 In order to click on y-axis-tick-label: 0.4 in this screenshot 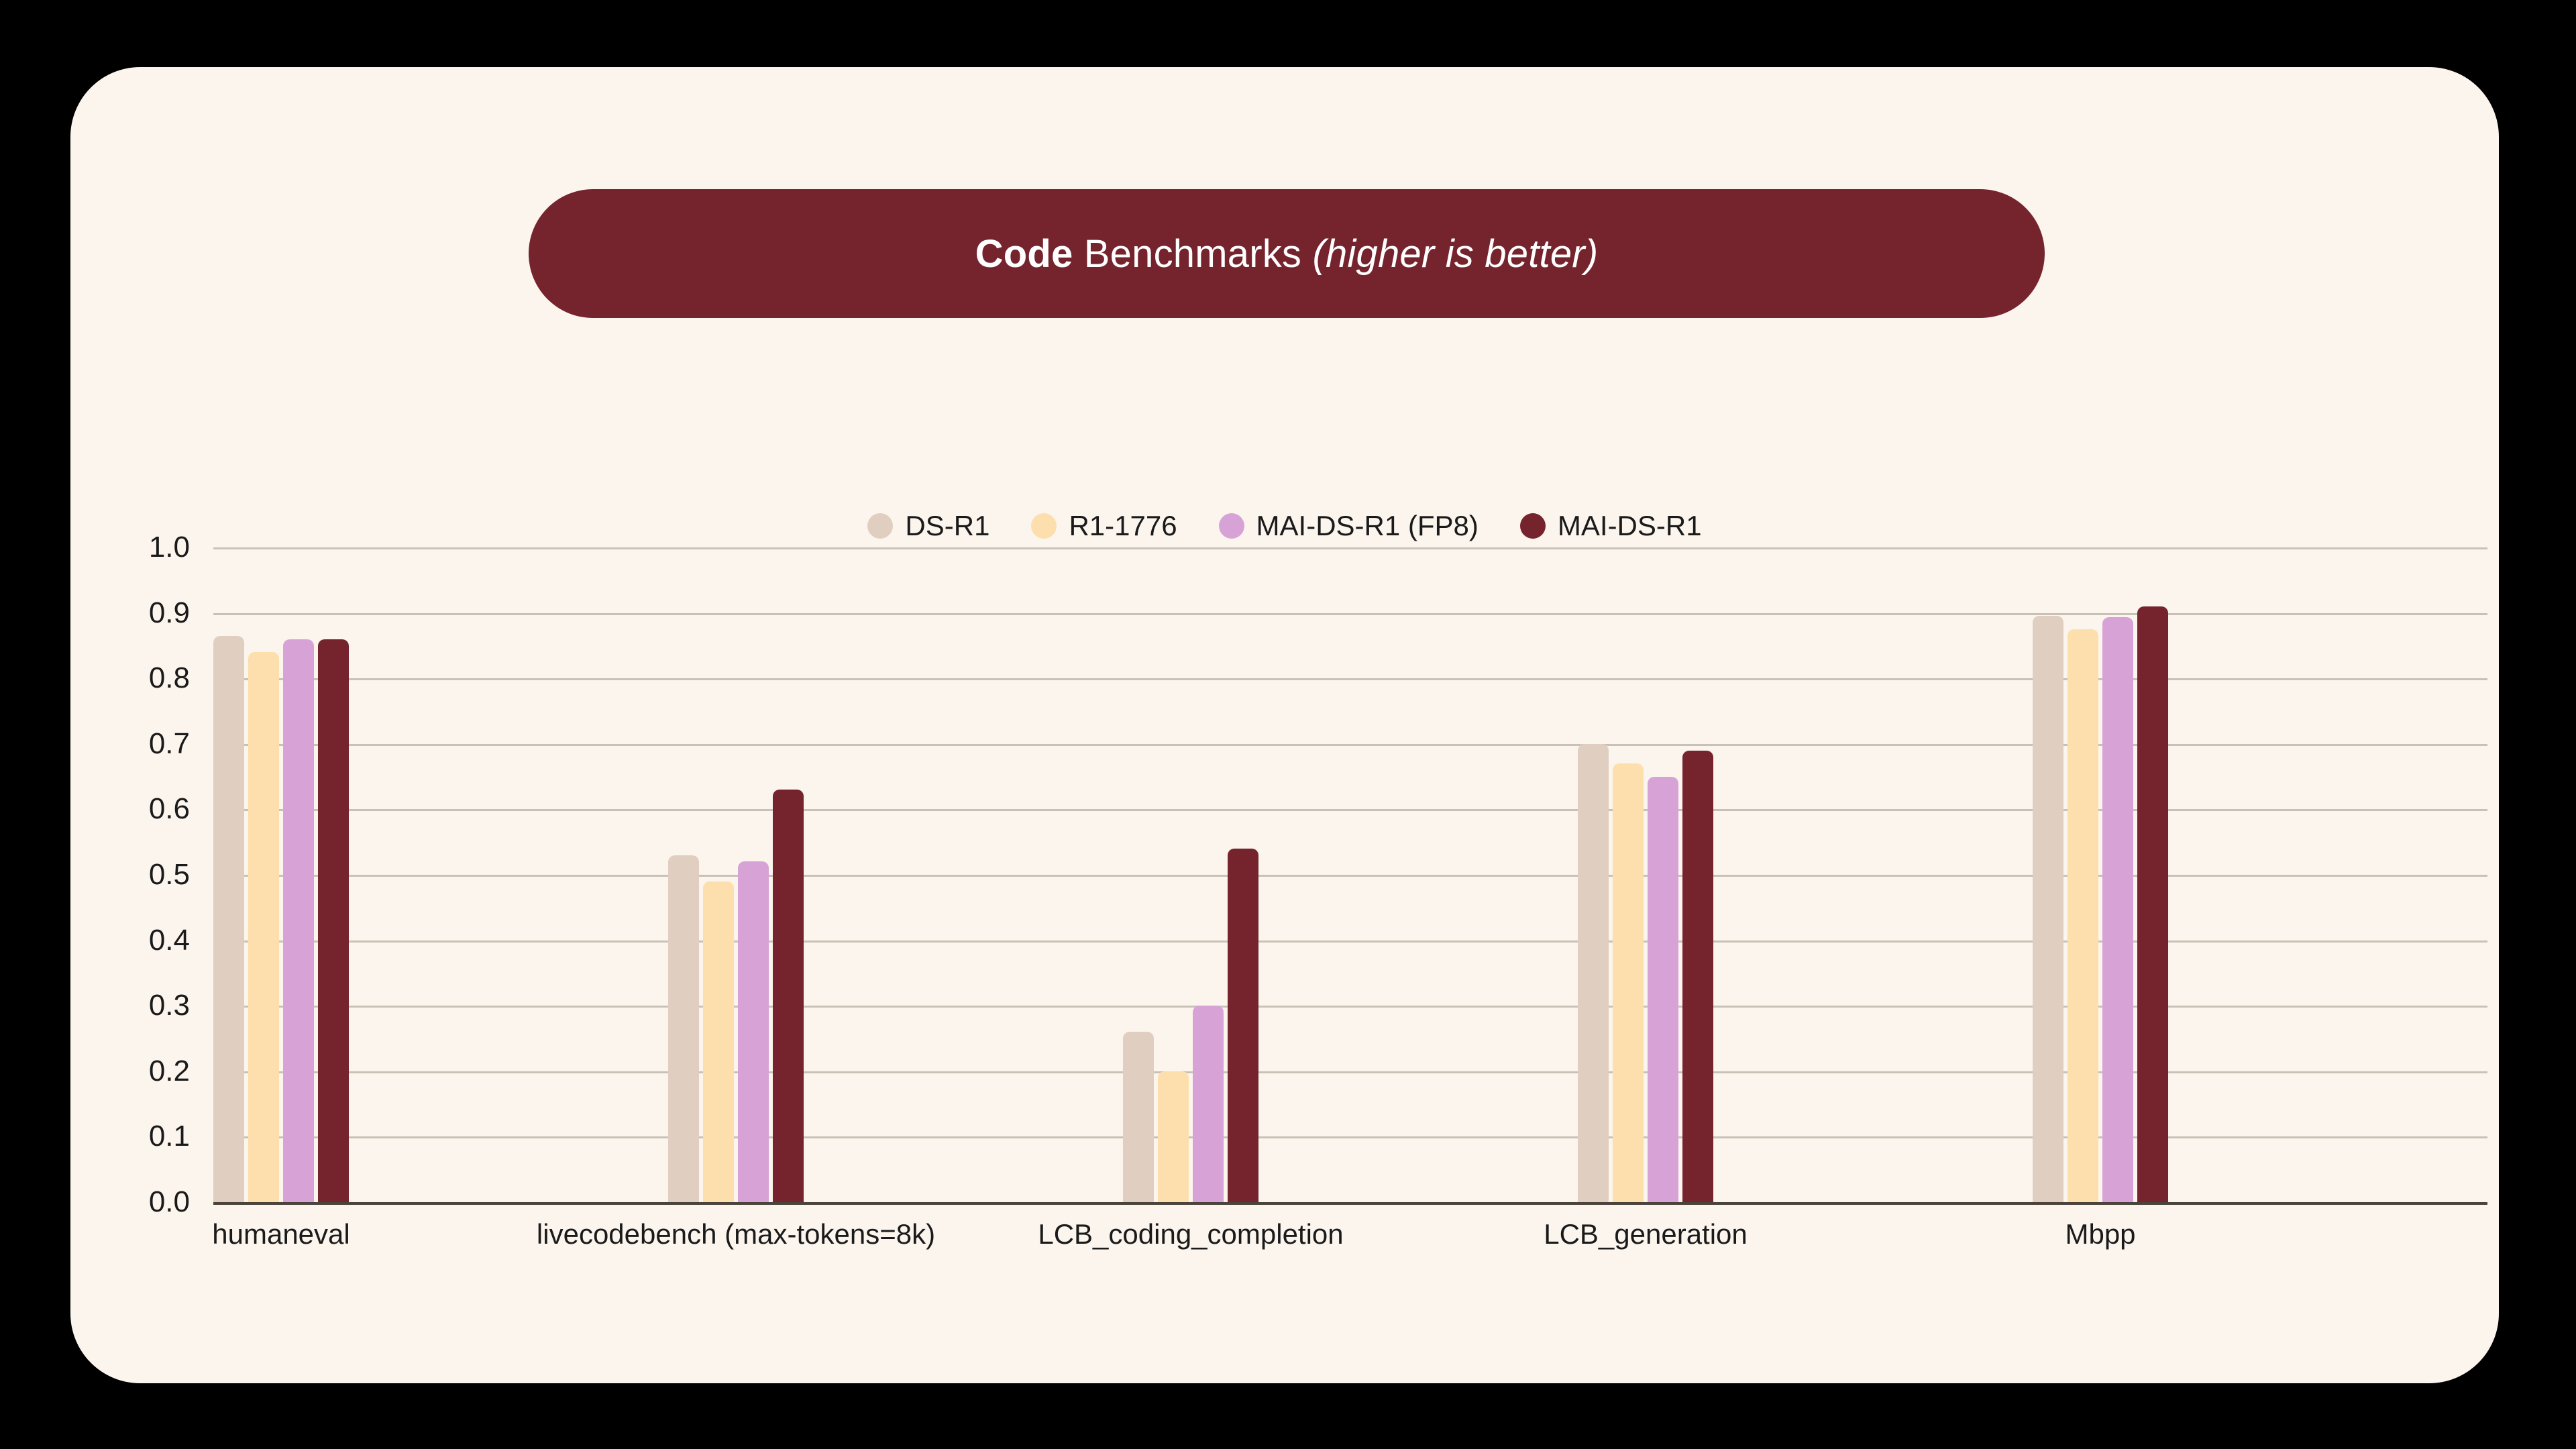, I will do `click(169, 940)`.